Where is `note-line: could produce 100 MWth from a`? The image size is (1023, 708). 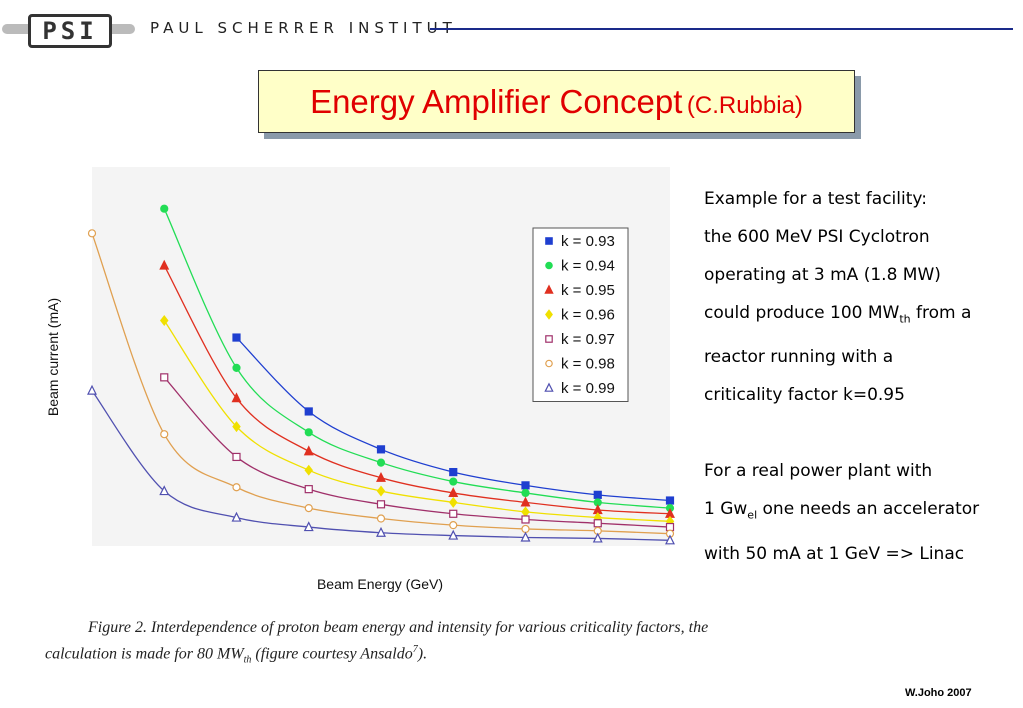
note-line: could produce 100 MWth from a is located at coordinates (841, 316).